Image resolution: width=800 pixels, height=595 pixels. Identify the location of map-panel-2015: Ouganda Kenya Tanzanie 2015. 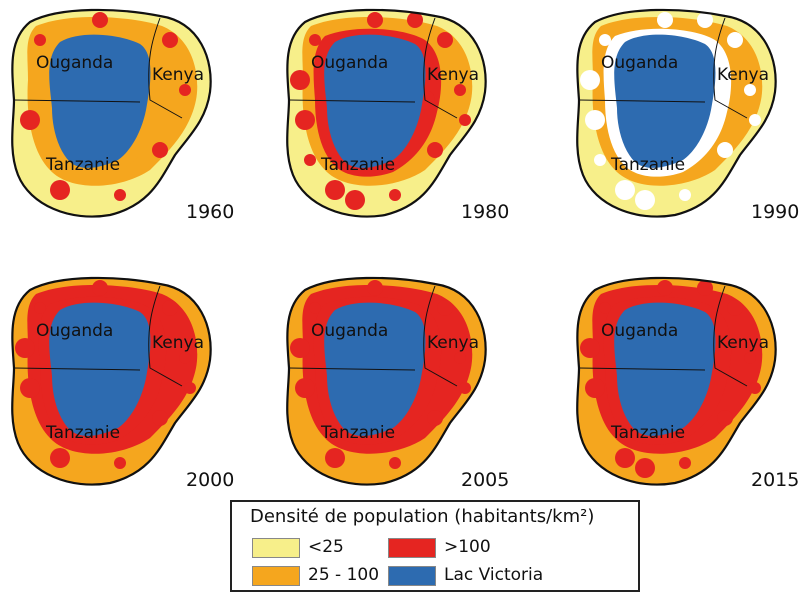
(687, 383).